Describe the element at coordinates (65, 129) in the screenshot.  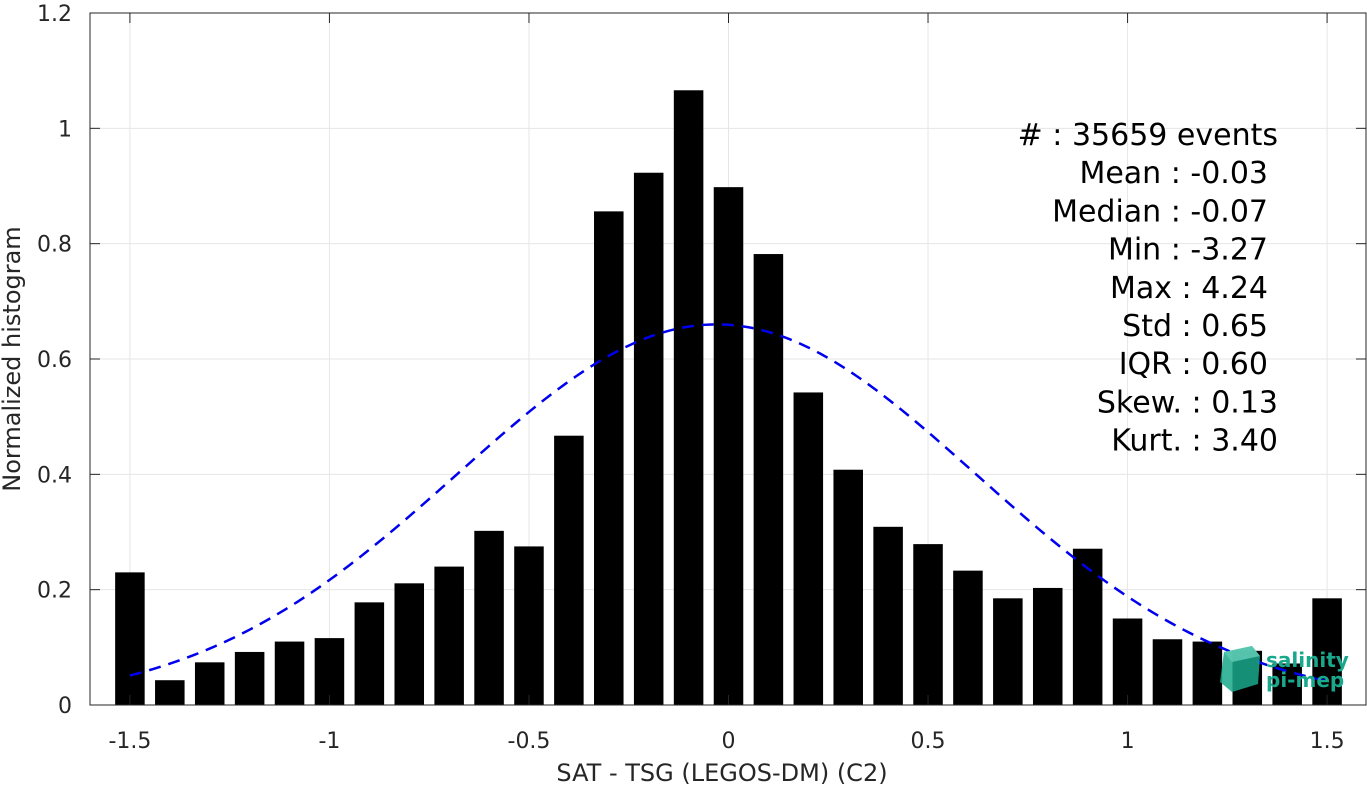
I see `y-tick-label: 1` at that location.